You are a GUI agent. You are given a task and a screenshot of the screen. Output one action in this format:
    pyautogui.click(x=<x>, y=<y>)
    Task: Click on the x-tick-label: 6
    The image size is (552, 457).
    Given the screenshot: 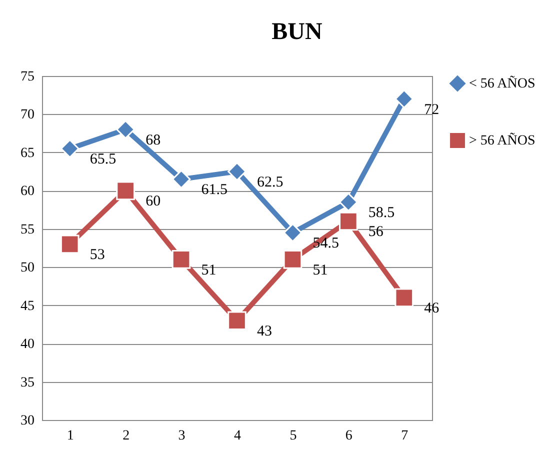 What is the action you would take?
    pyautogui.click(x=348, y=436)
    